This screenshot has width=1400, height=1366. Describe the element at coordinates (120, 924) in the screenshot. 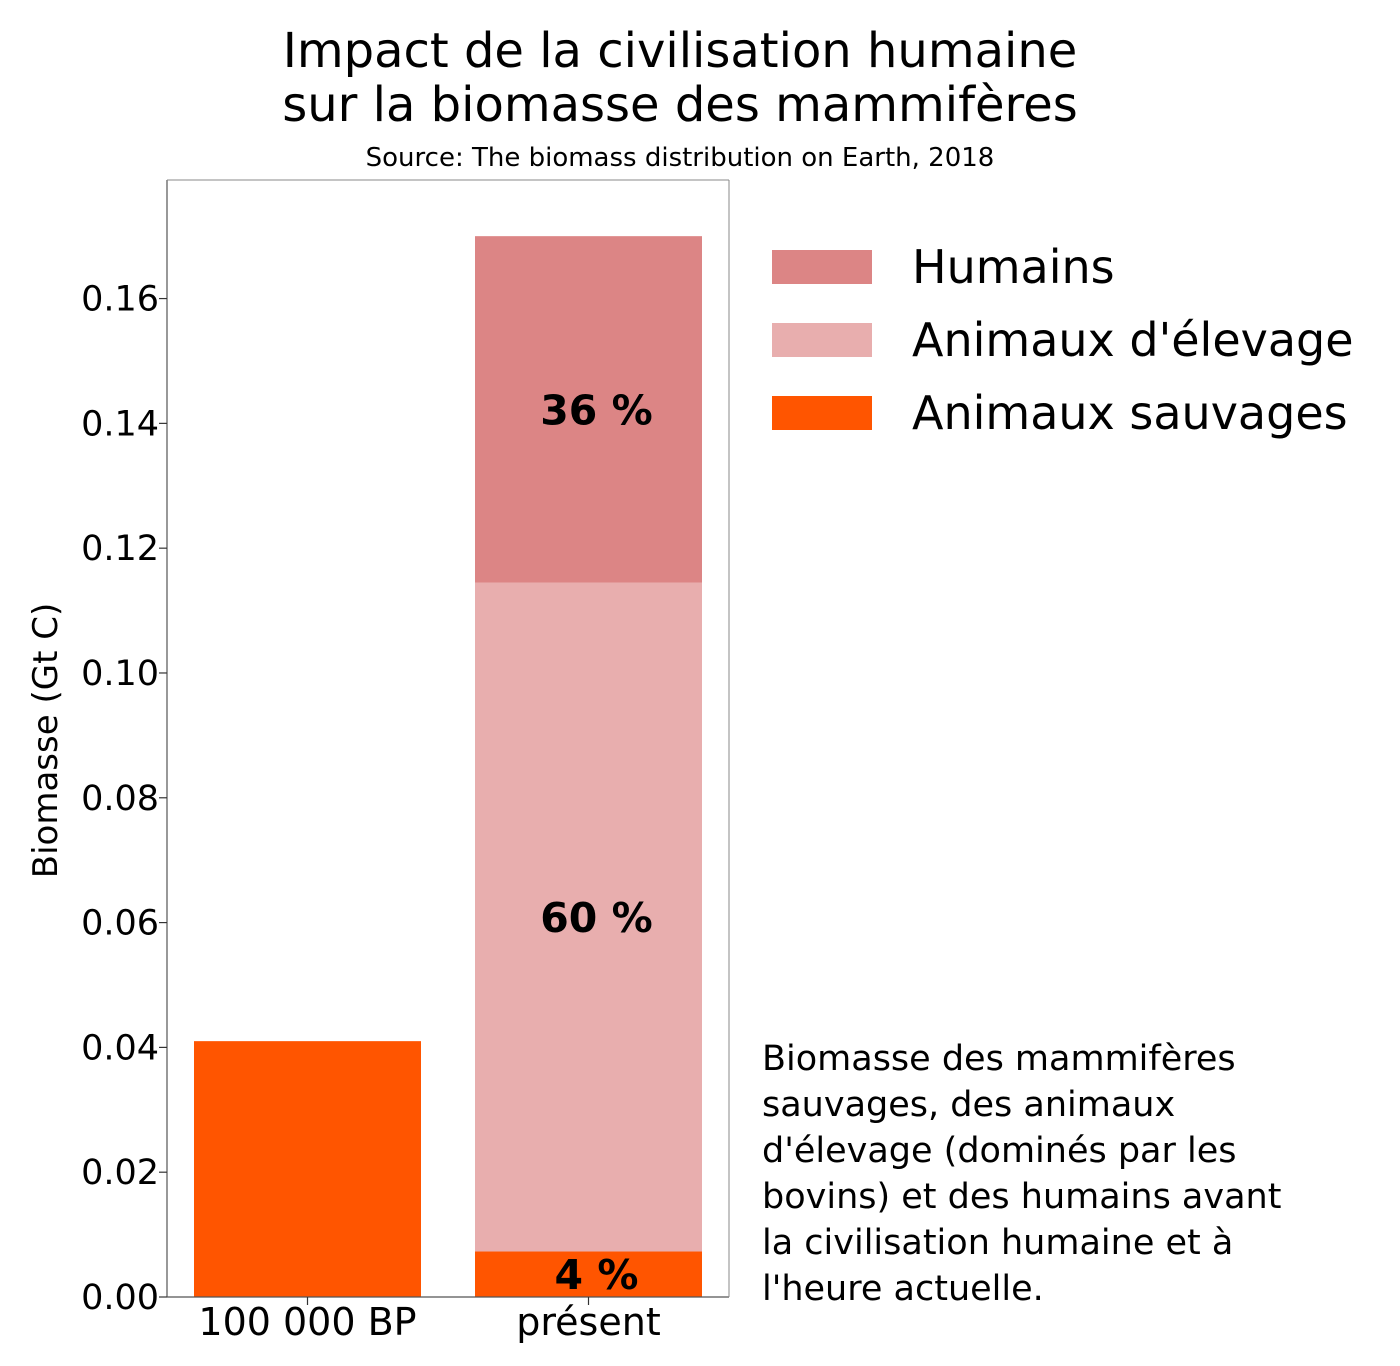

I see `y-tick-label: 0.06` at that location.